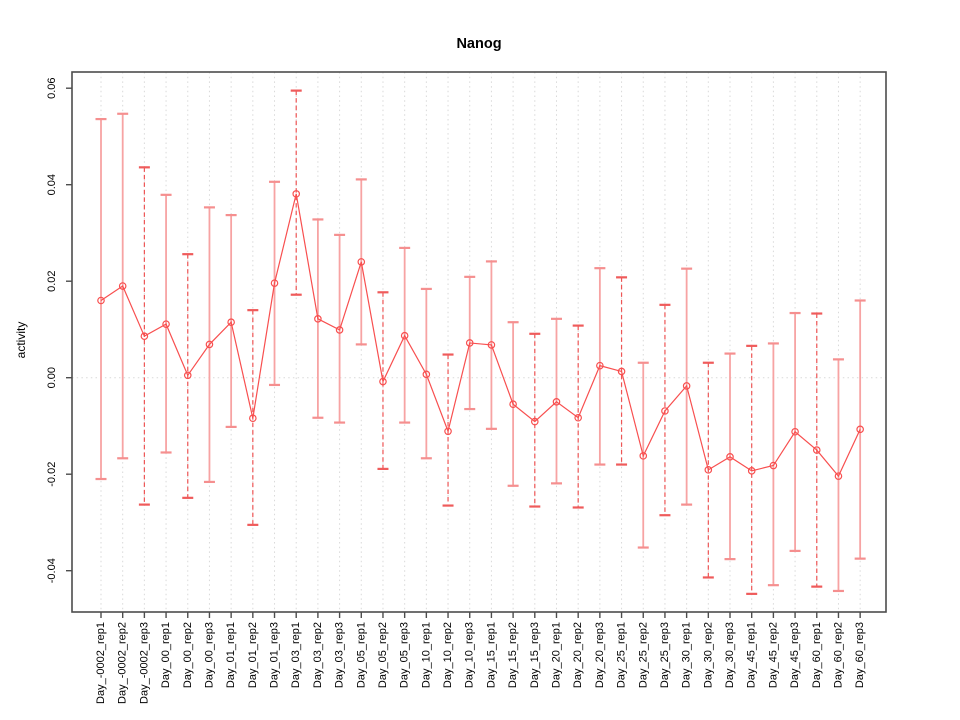 The image size is (960, 720). Describe the element at coordinates (275, 655) in the screenshot. I see `x-tick-label: Day_01_rep3` at that location.